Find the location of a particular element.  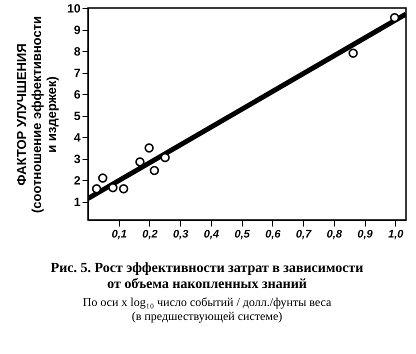

x-tick-label: 0,7 is located at coordinates (304, 234).